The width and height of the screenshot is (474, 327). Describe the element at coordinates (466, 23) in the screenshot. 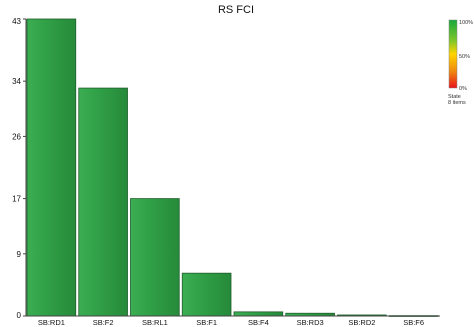

I see `legend-label-100: 100%` at that location.